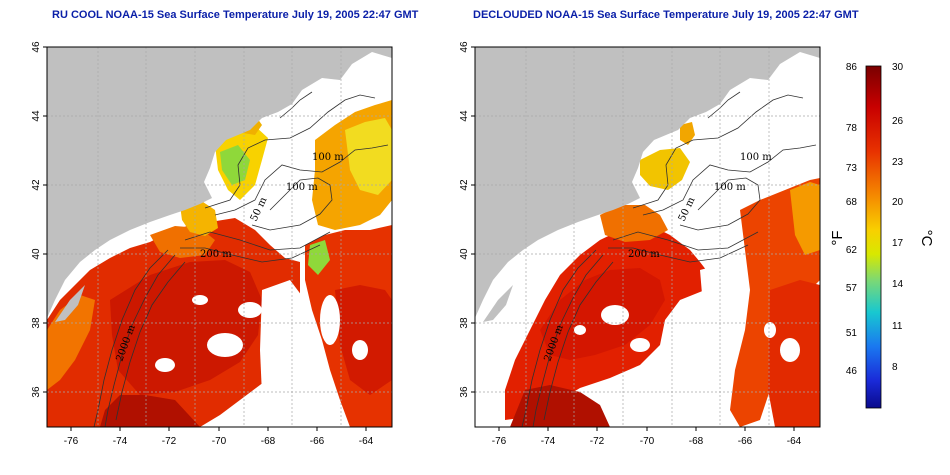 The image size is (950, 475). What do you see at coordinates (120, 441) in the screenshot?
I see `left-lon-tick: -74` at bounding box center [120, 441].